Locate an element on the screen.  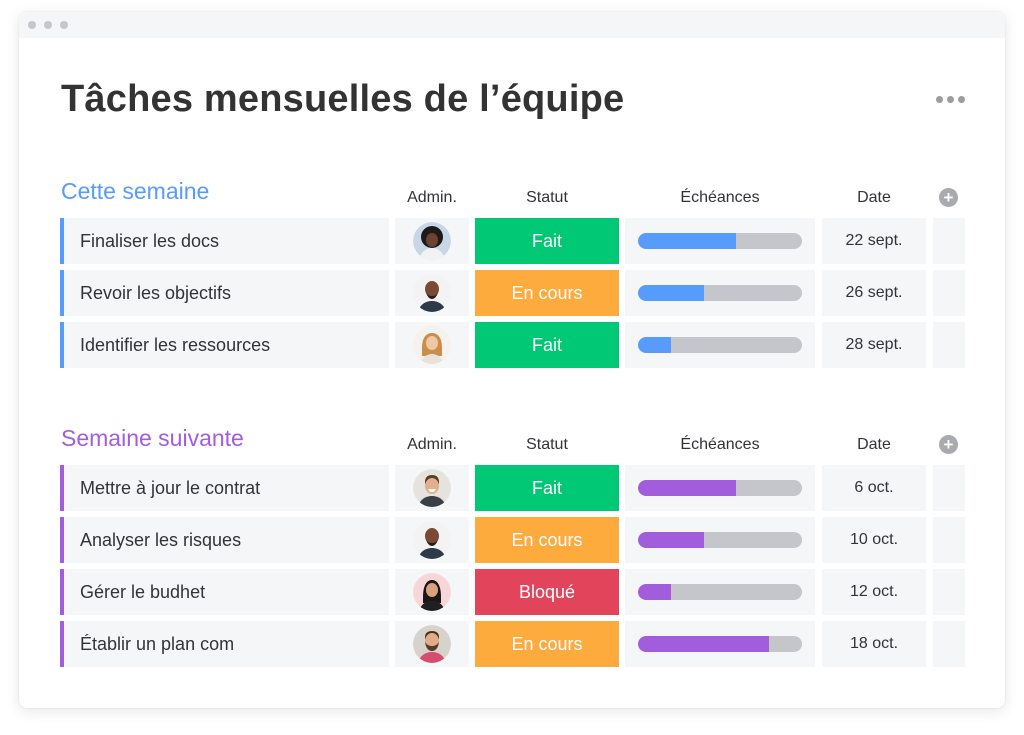
date-cell: 28 sept. is located at coordinates (874, 345).